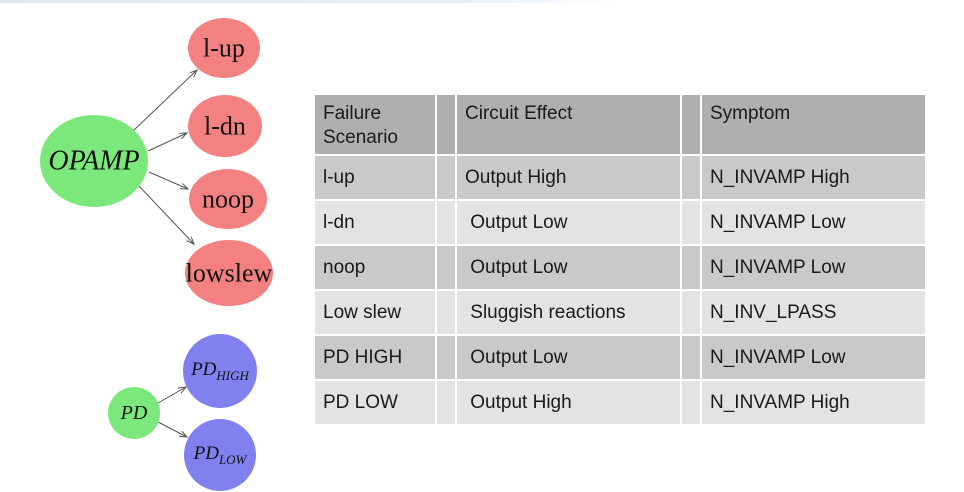 Image resolution: width=964 pixels, height=492 pixels. I want to click on node-noop: noop, so click(228, 199).